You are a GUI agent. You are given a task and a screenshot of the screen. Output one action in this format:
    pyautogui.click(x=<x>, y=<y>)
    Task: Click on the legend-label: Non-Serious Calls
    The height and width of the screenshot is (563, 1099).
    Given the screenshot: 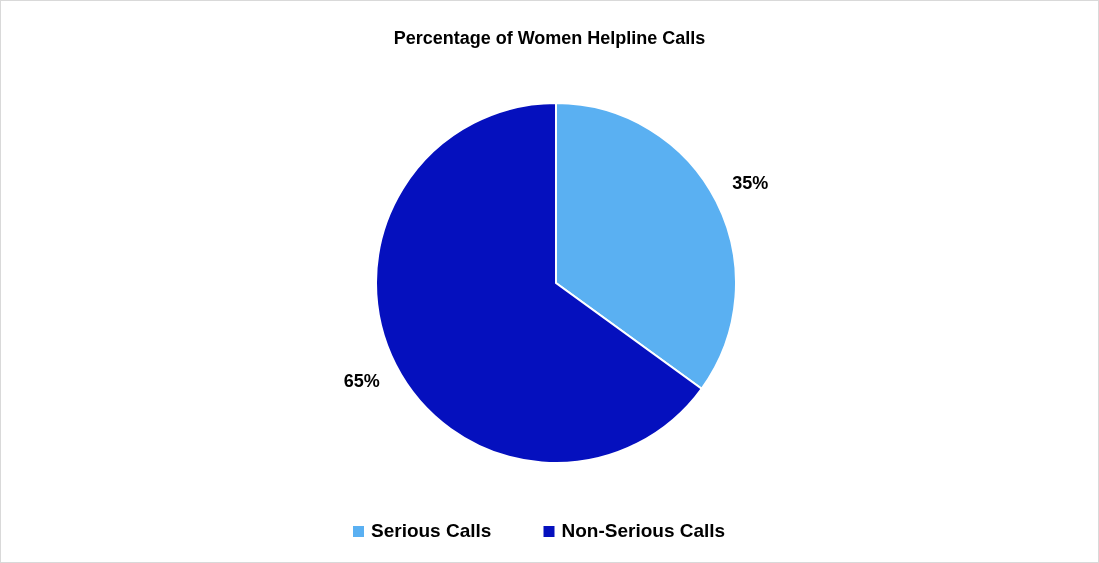 What is the action you would take?
    pyautogui.click(x=643, y=531)
    